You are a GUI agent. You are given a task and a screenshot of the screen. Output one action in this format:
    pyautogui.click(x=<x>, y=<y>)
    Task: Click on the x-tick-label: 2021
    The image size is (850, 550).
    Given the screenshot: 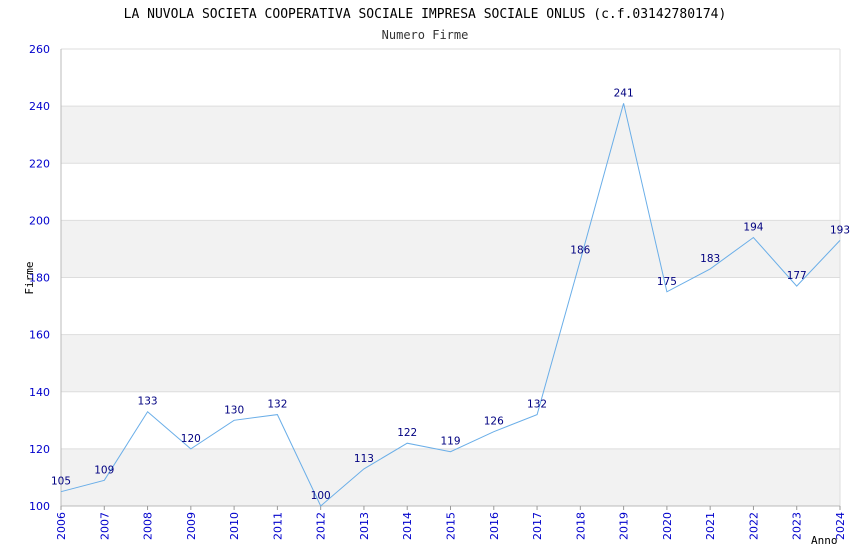 What is the action you would take?
    pyautogui.click(x=710, y=526)
    